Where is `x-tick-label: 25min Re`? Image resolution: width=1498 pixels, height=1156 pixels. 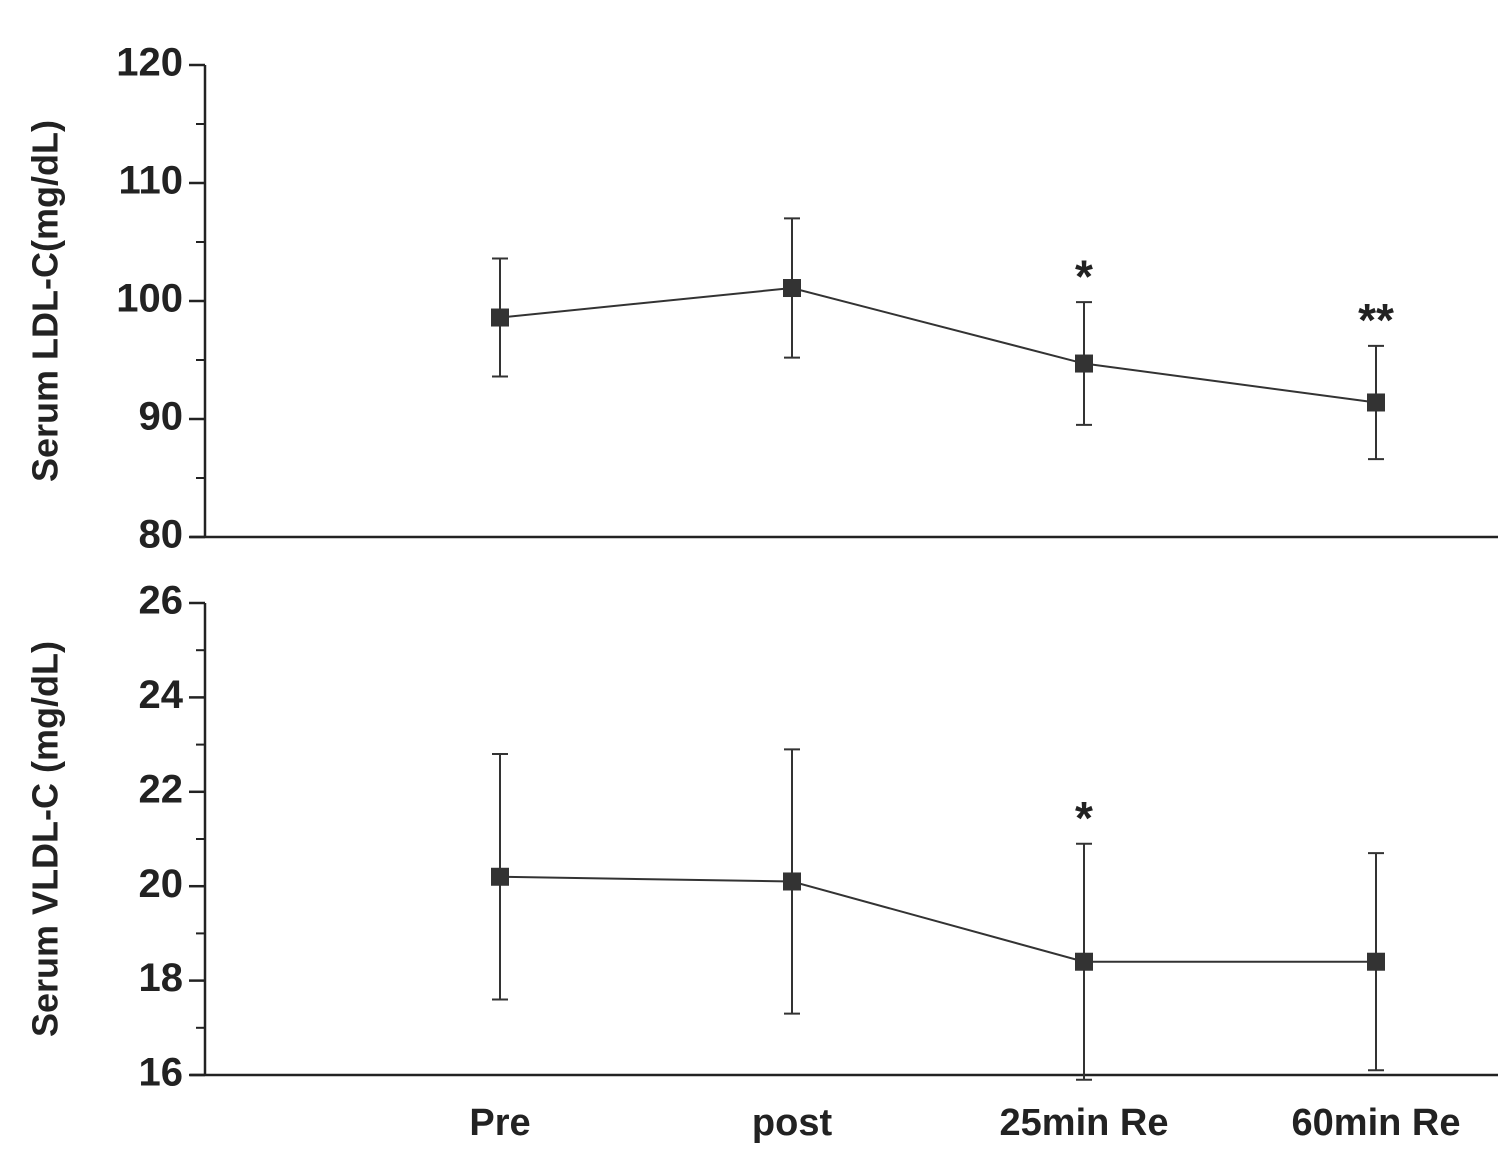 x-tick-label: 25min Re is located at coordinates (1084, 1123).